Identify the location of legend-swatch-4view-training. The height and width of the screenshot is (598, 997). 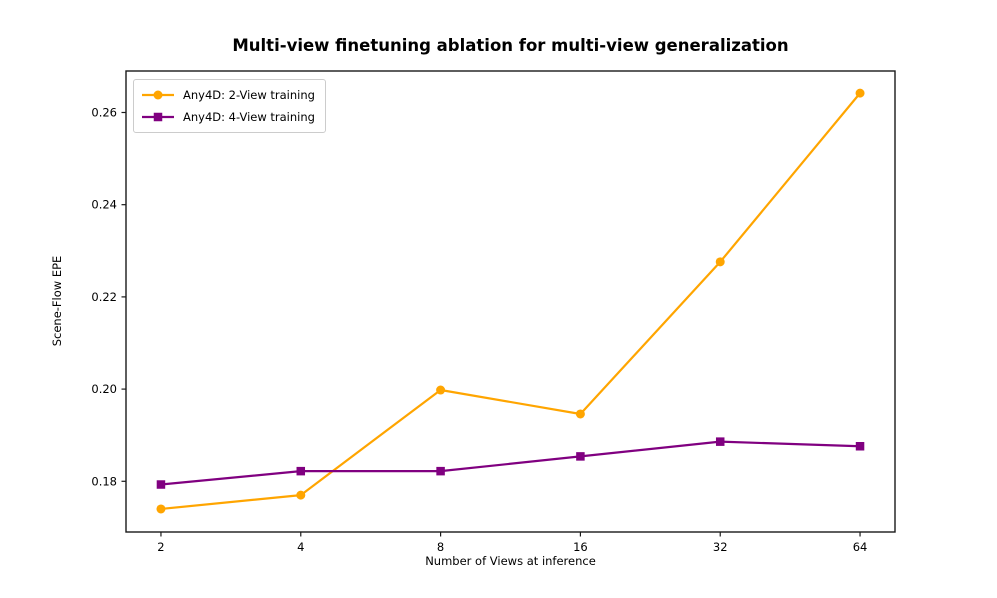
(158, 117).